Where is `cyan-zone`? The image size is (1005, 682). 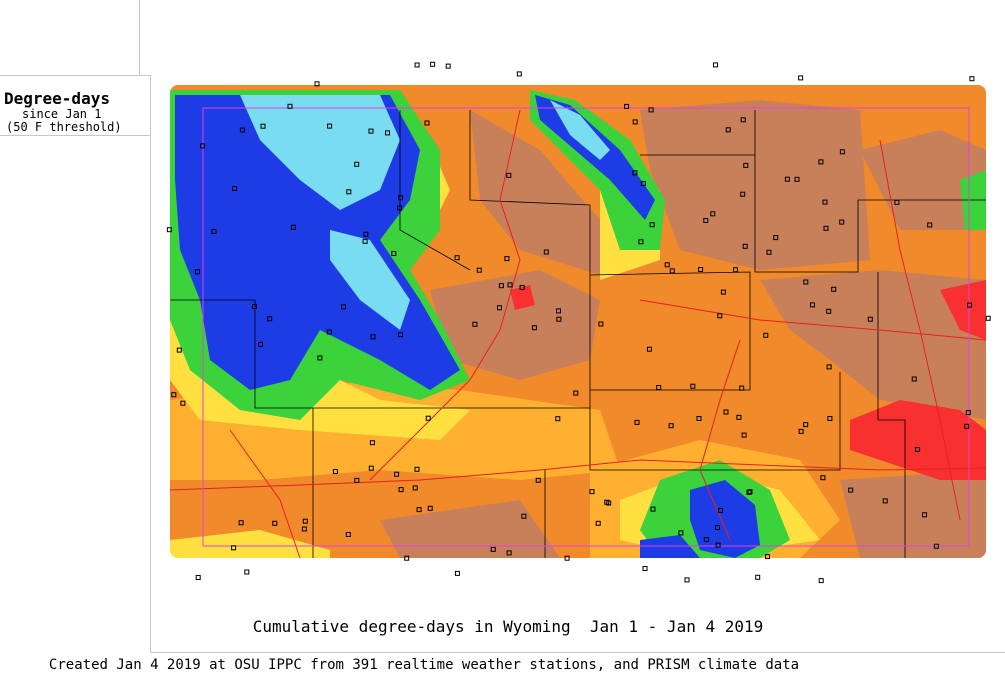 cyan-zone is located at coordinates (425, 212).